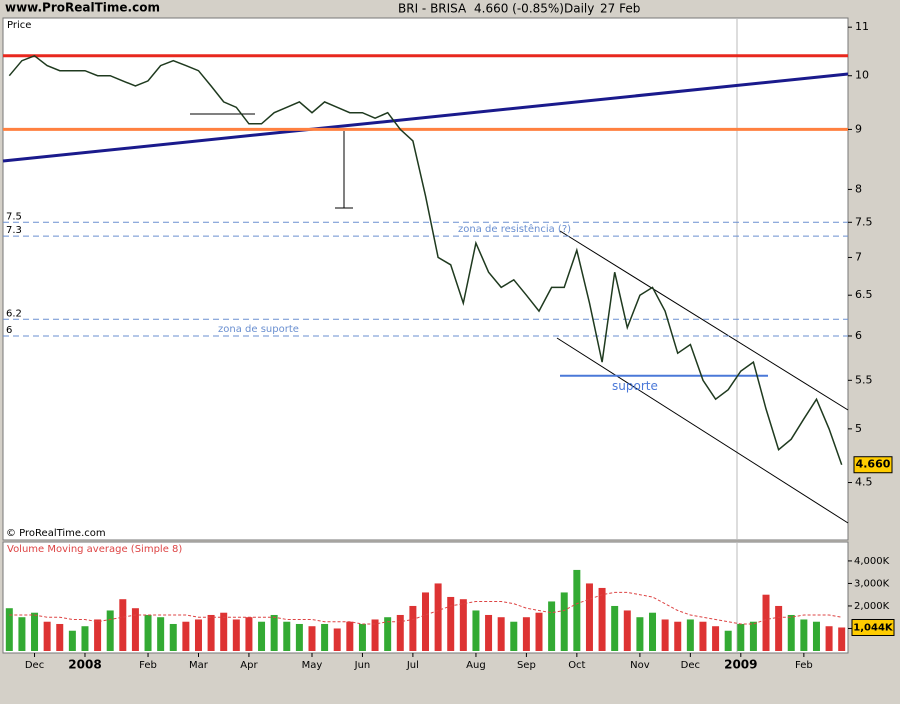 Image resolution: width=900 pixels, height=704 pixels. I want to click on y-tick-label: 6, so click(858, 335).